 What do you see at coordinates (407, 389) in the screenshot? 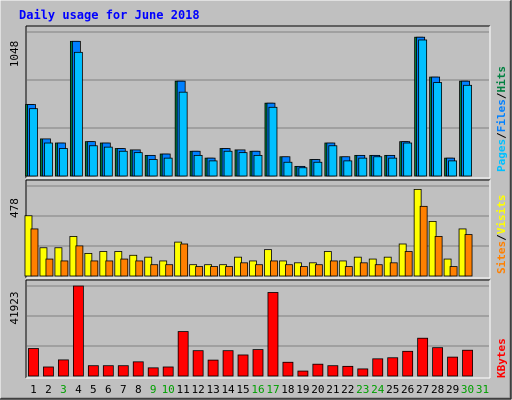
I see `day-label-26: 26` at bounding box center [407, 389].